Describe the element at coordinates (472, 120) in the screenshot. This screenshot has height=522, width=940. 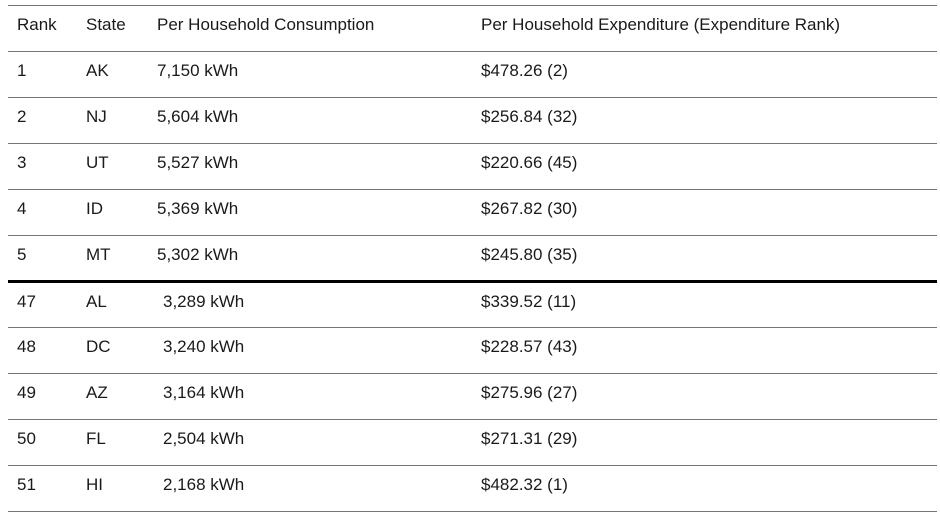
I see `table-row: 2 NJ 5,604 kWh $256.84 (32)` at that location.